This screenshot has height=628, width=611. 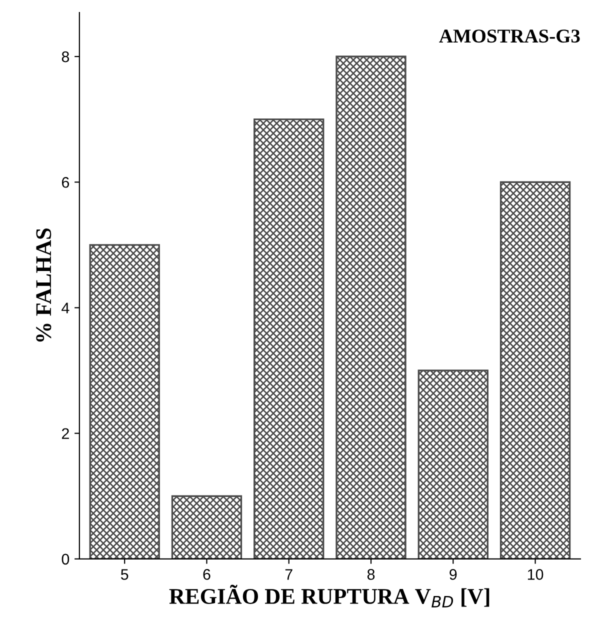 I want to click on y-tick-label: 6, so click(x=66, y=182).